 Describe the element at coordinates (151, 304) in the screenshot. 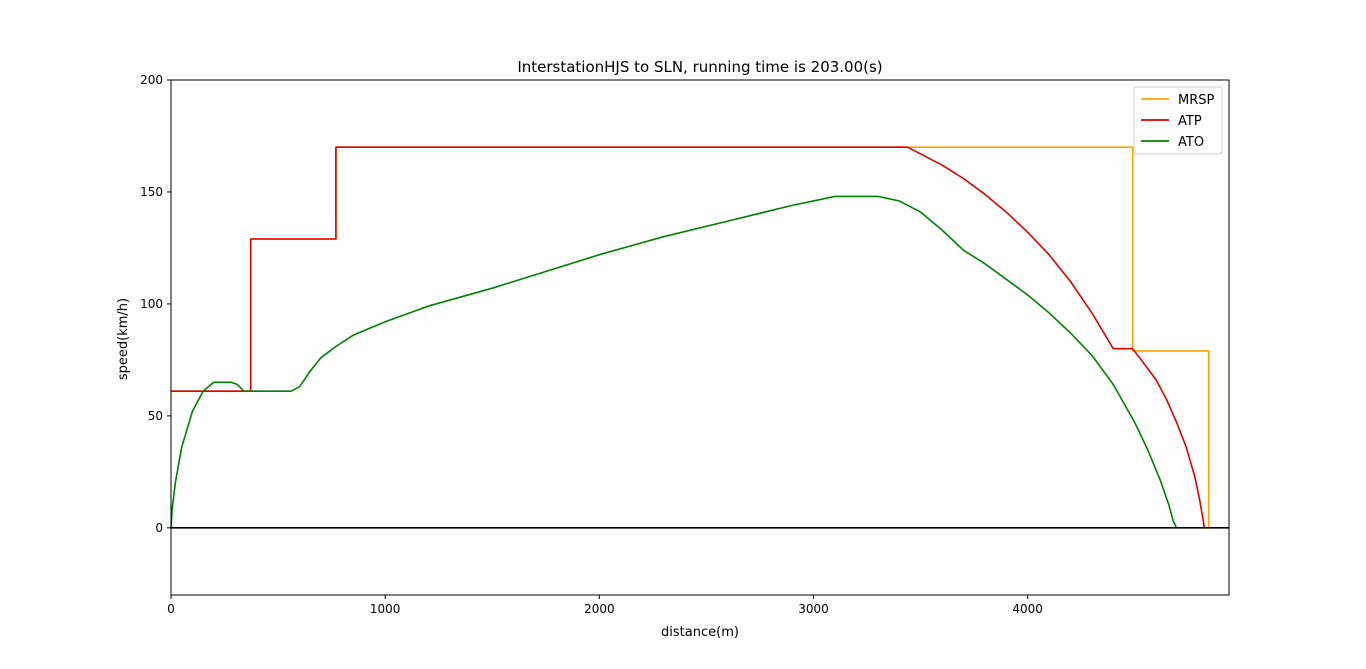

I see `y-tick-label: 100` at that location.